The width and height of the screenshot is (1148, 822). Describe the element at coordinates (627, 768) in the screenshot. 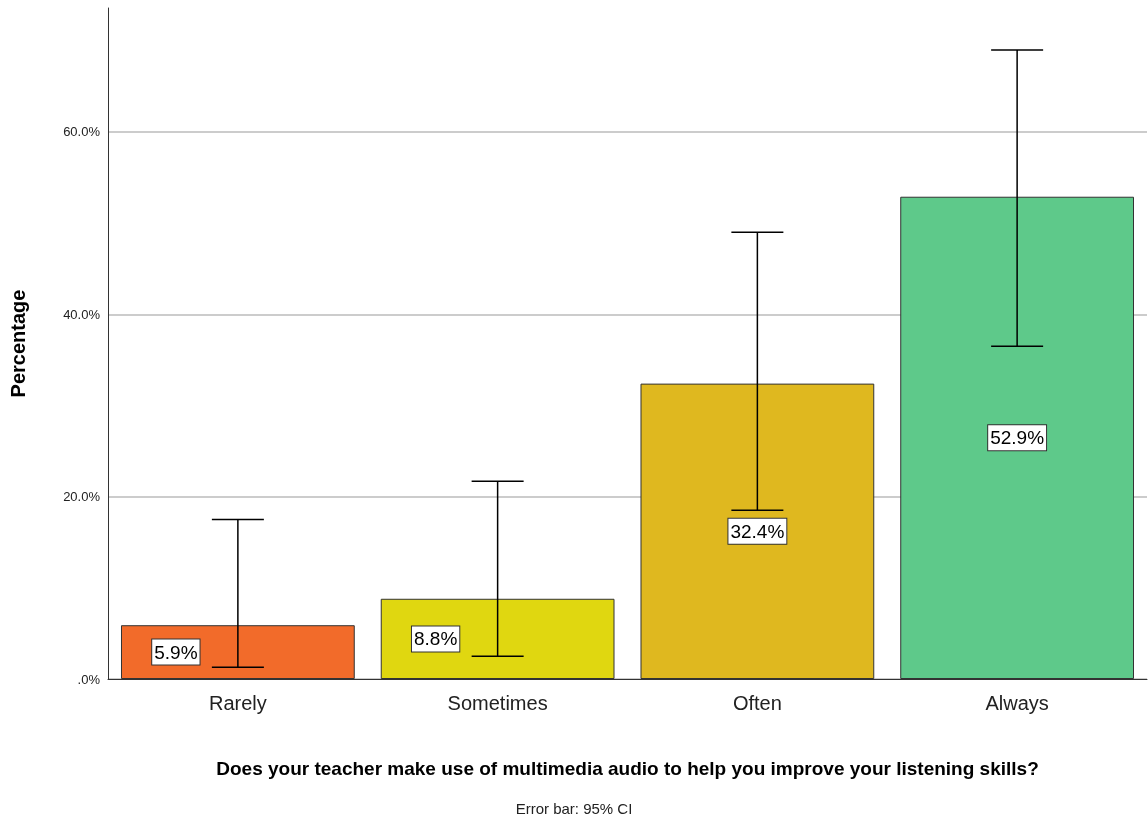

I see `x-axis-title: Does your teacher make use of multimedia audio to help you improve your listening skills?` at that location.